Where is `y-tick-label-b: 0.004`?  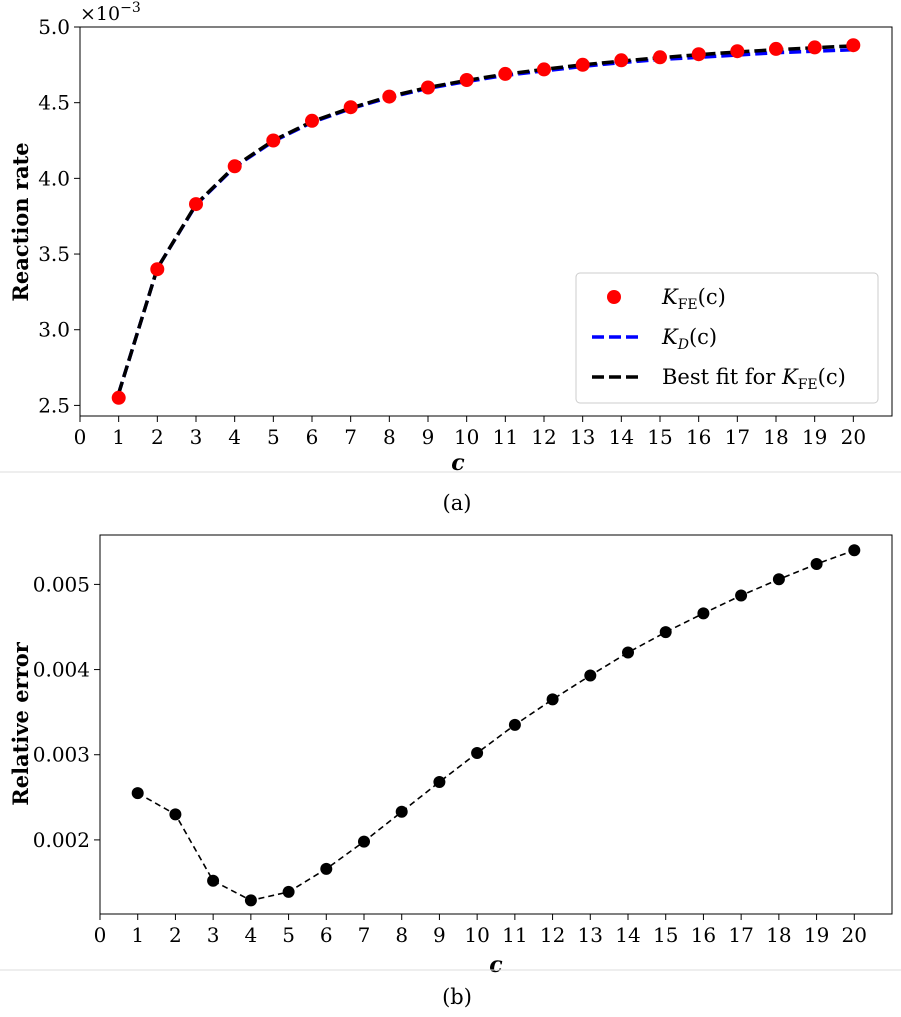
y-tick-label-b: 0.004 is located at coordinates (61, 670).